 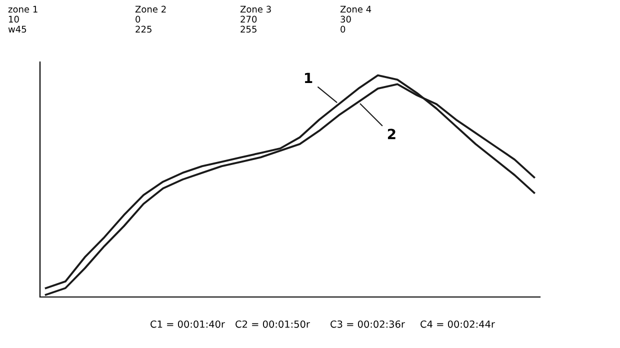 I want to click on text: 225, so click(x=144, y=29).